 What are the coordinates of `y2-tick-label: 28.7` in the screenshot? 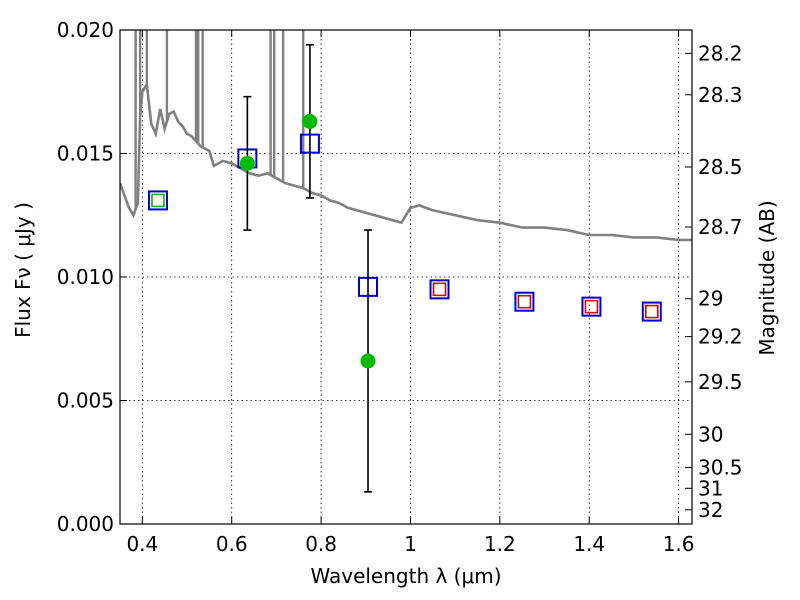 It's located at (720, 227).